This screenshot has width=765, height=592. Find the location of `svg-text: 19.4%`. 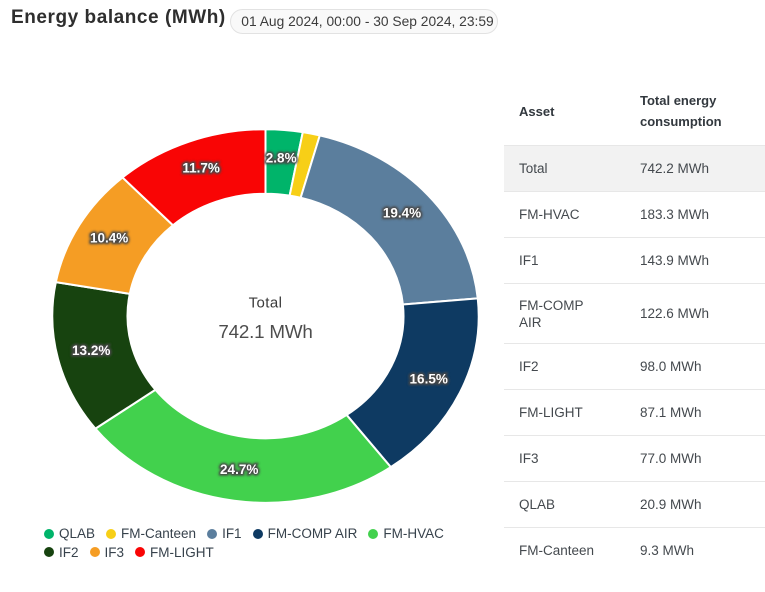

svg-text: 19.4% is located at coordinates (402, 212).